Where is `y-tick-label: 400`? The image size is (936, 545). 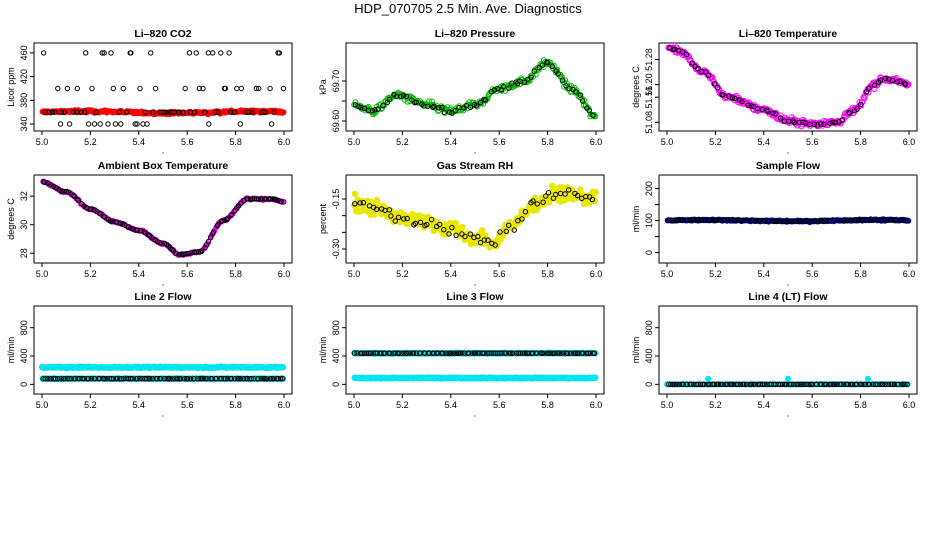
y-tick-label: 400 is located at coordinates (649, 356).